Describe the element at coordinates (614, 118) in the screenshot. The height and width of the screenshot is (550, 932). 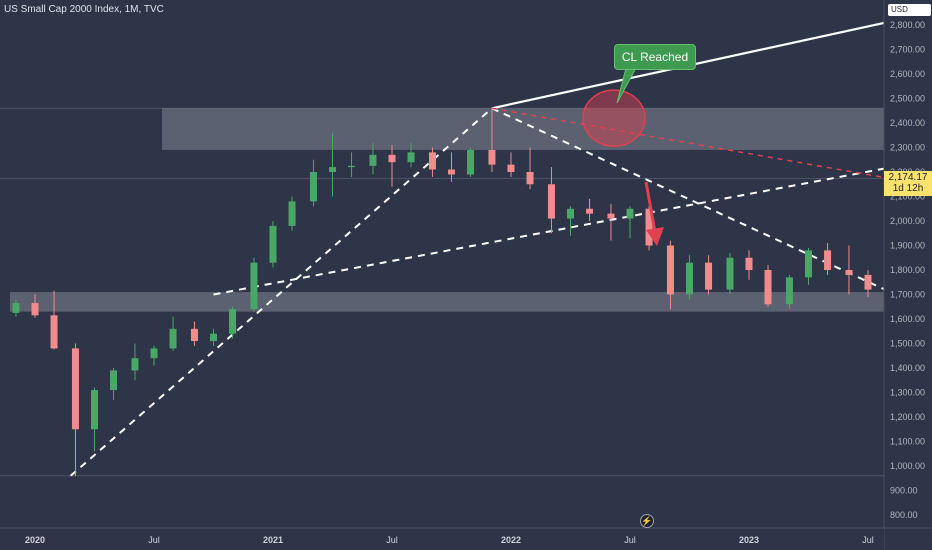
I see `cl-highlight-circle` at that location.